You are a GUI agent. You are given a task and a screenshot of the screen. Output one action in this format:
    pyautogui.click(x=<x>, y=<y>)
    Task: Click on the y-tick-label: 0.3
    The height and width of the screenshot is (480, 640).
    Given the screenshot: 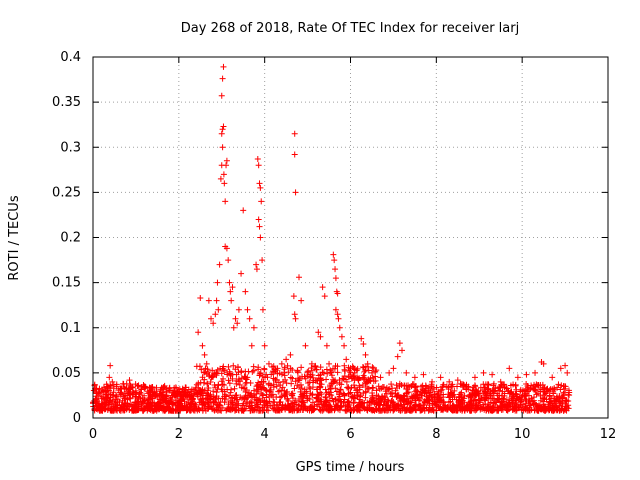 What is the action you would take?
    pyautogui.click(x=70, y=147)
    